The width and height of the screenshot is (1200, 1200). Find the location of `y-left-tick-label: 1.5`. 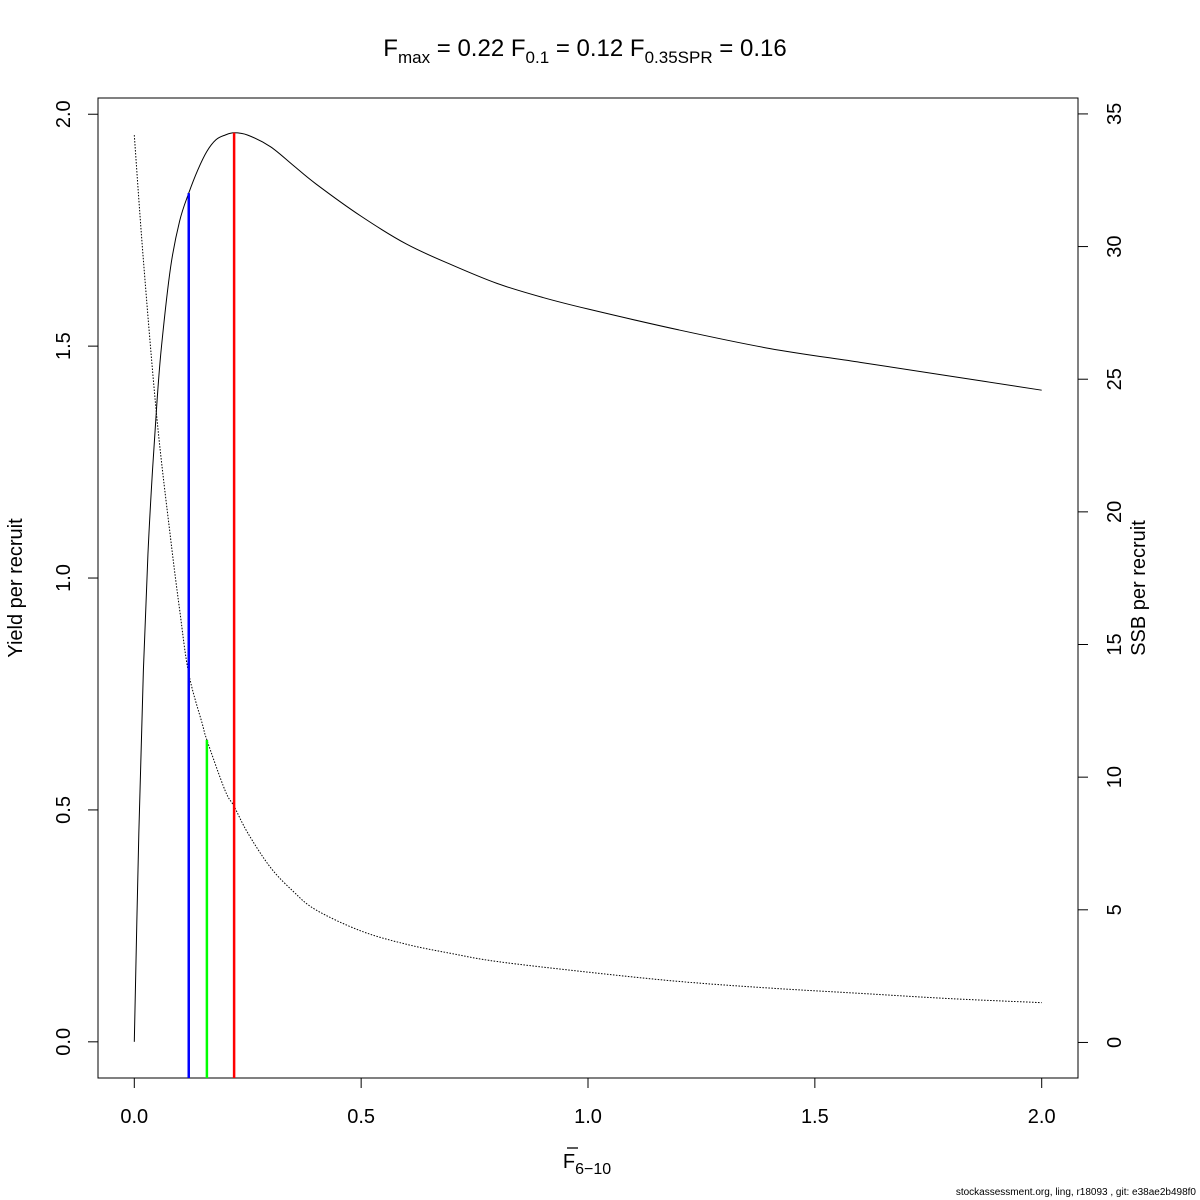

y-left-tick-label: 1.5 is located at coordinates (64, 346).